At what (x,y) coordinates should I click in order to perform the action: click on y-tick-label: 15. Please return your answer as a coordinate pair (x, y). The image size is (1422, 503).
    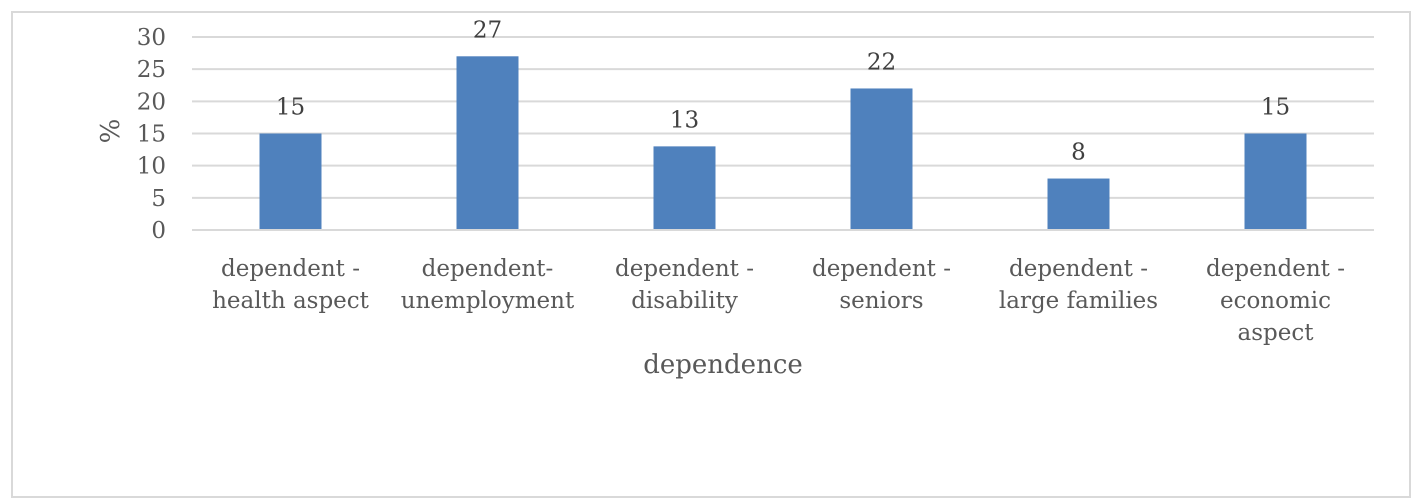
    Looking at the image, I should click on (151, 135).